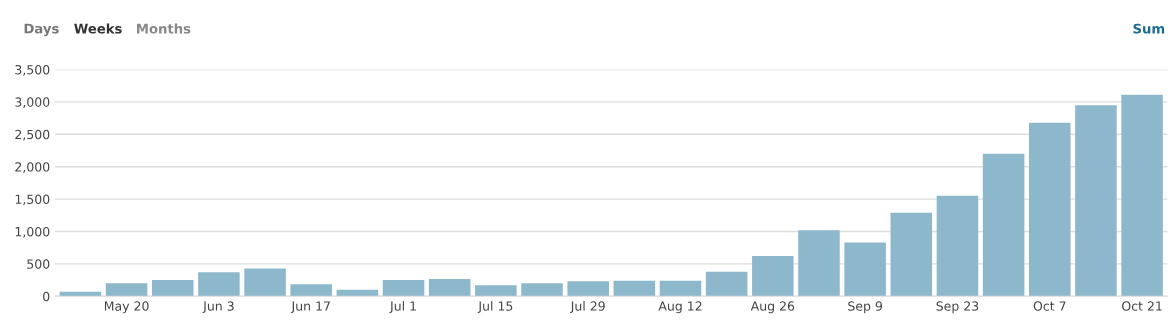 This screenshot has width=1171, height=331. I want to click on x-tick-label: Oct 21, so click(1142, 306).